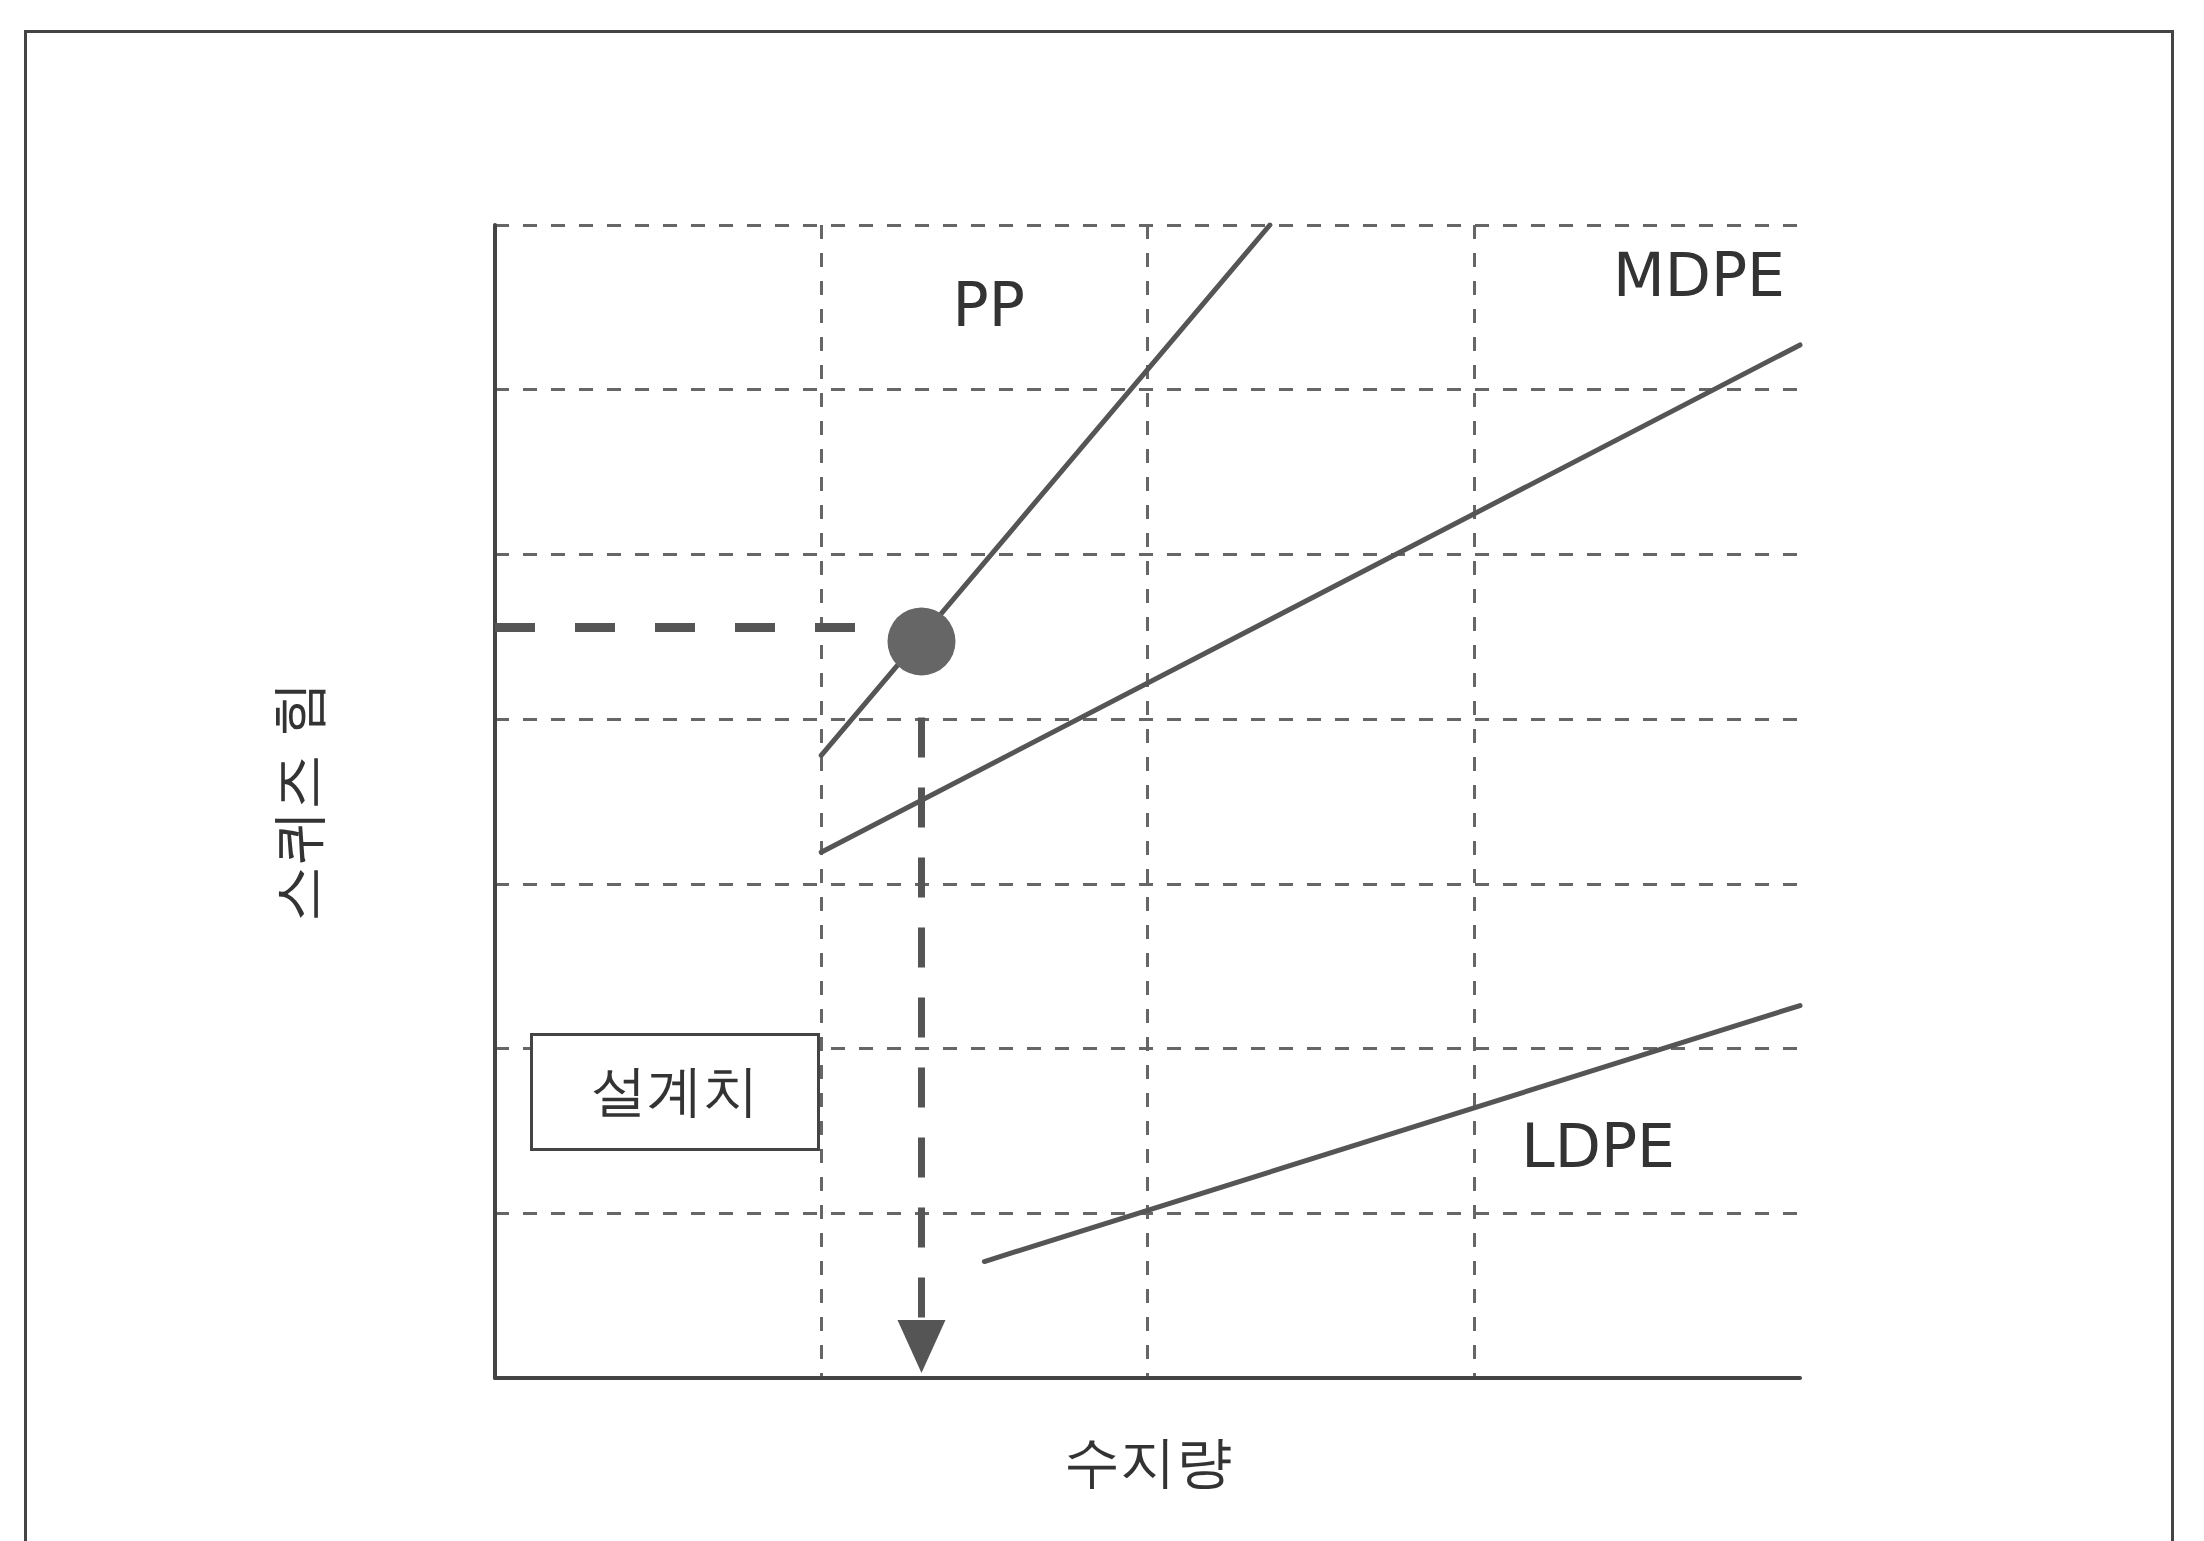 The height and width of the screenshot is (1541, 2204). I want to click on x-axis-title: 수지량, so click(1147, 1461).